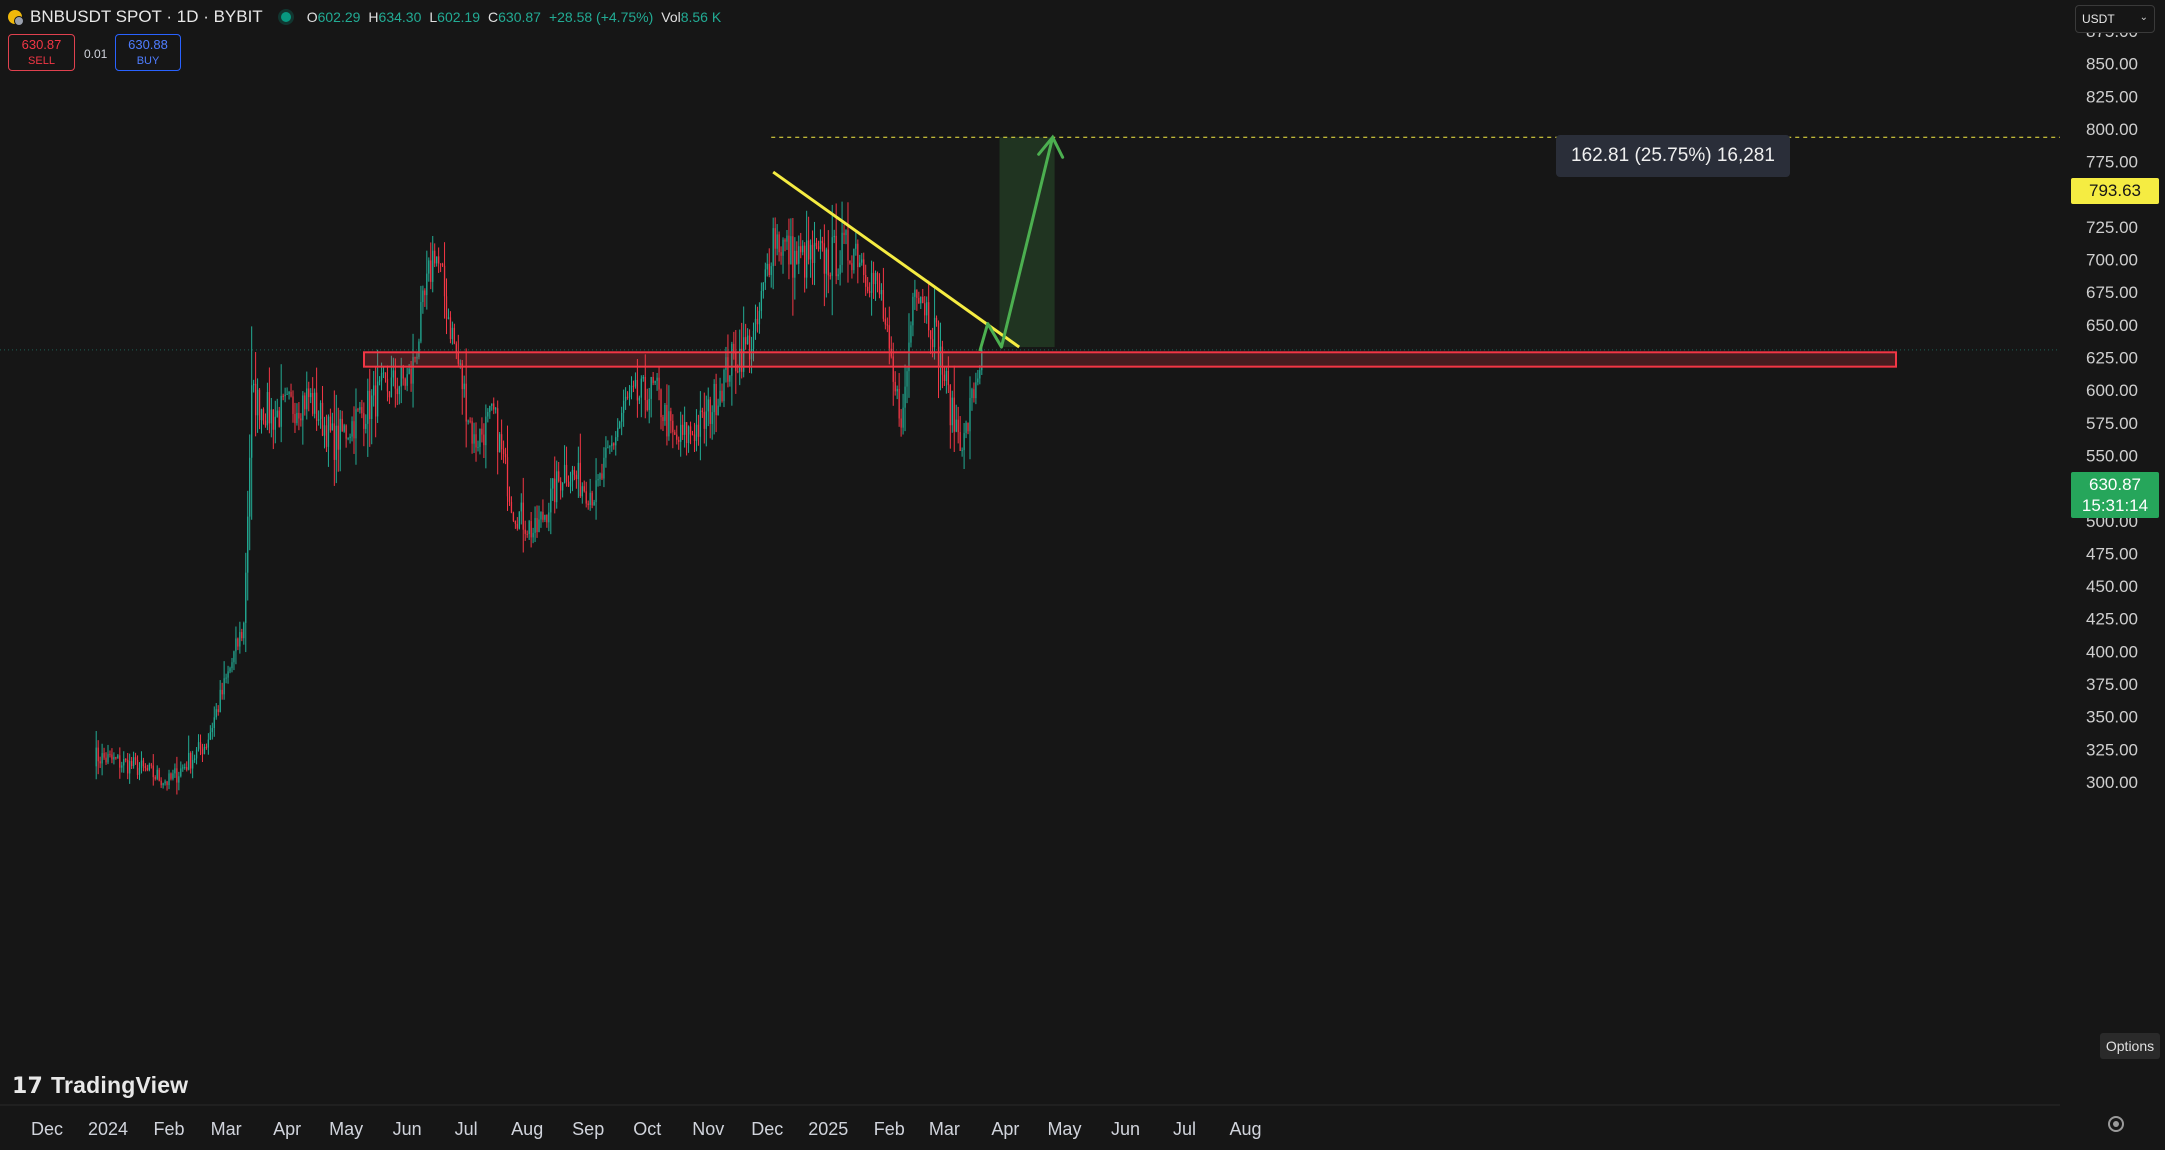 The height and width of the screenshot is (1150, 2165). Describe the element at coordinates (146, 16) in the screenshot. I see `symbol-title: BNBUSDT SPOT · 1D · BYBIT` at that location.